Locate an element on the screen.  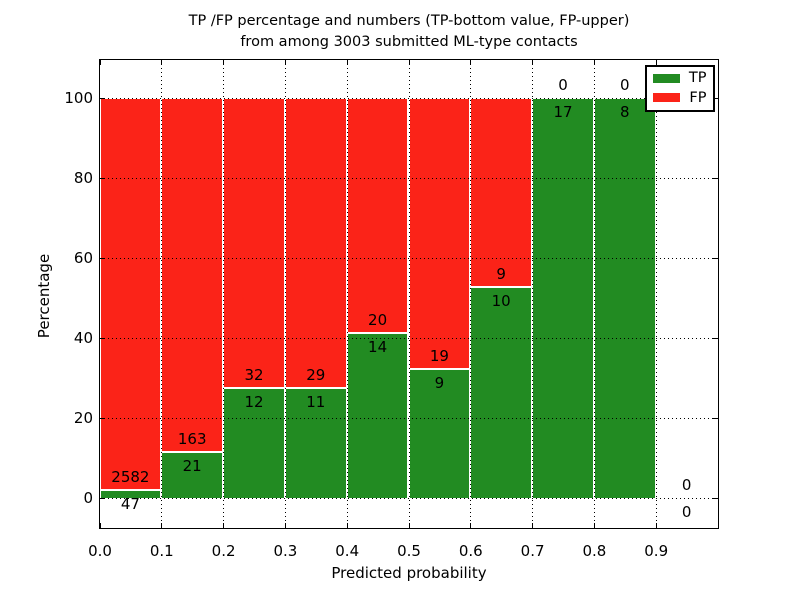
fp-count-label: 163 is located at coordinates (192, 438).